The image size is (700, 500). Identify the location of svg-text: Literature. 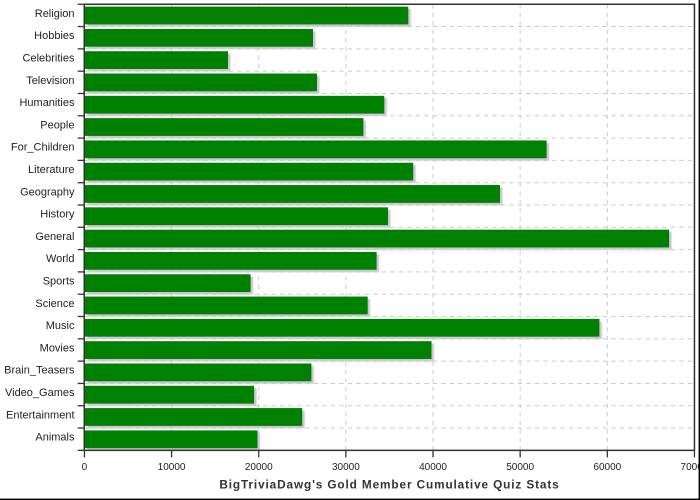
(51, 170).